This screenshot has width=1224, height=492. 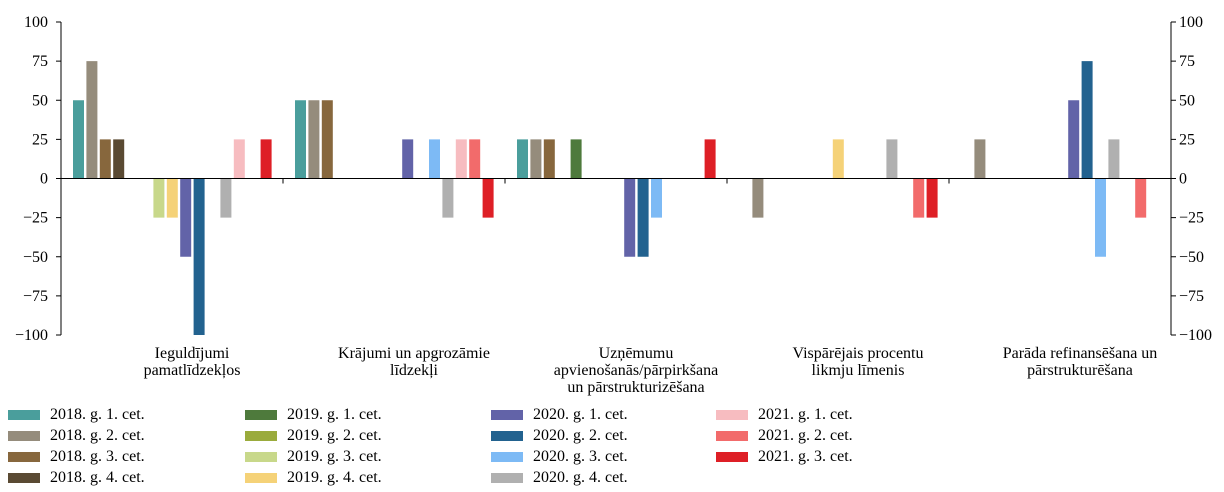 I want to click on category-label: un pārstrukturizēšana, so click(x=635, y=387).